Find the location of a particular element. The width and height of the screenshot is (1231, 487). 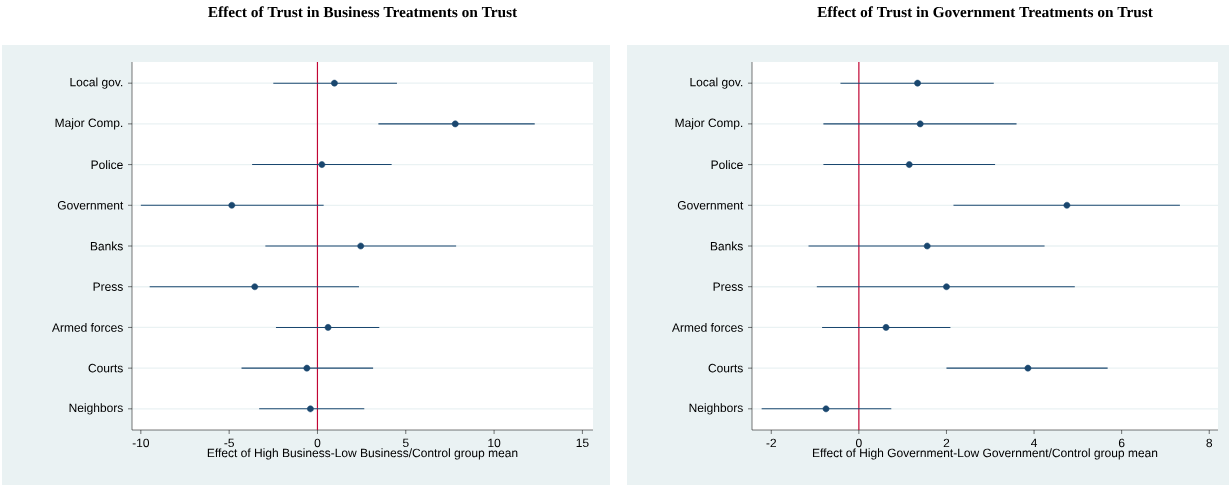

x-axis-title: Effect of High Business-Low Business/Control group mean is located at coordinates (362, 454).